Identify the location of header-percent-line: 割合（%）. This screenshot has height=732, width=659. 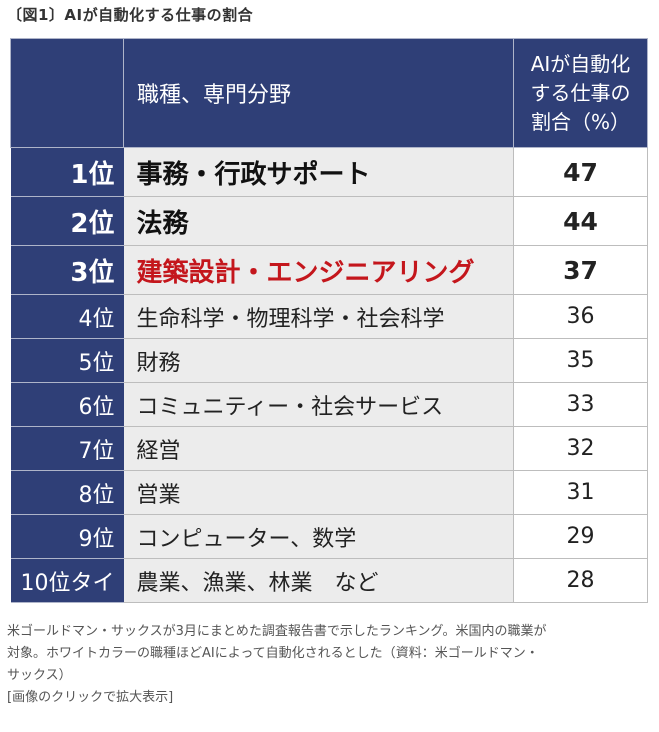
(580, 121).